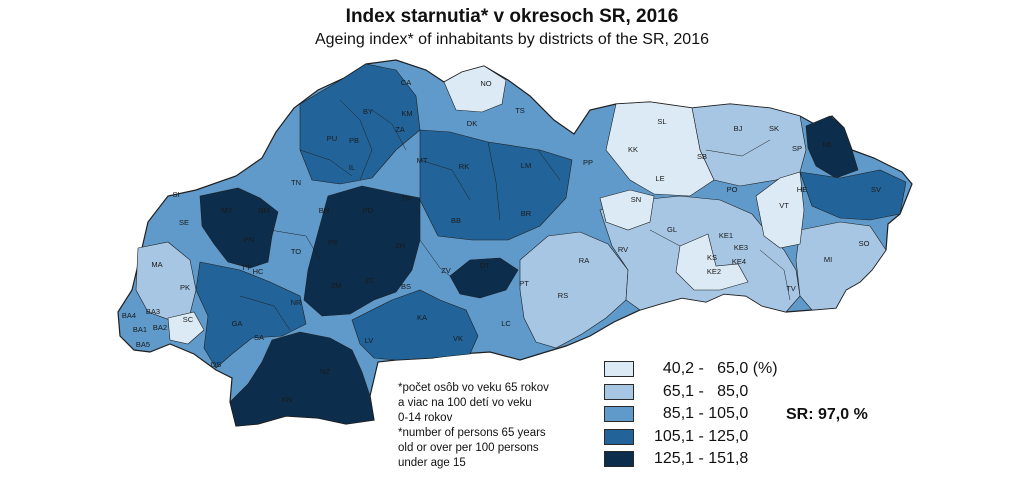  I want to click on region-north-mid, so click(360, 124).